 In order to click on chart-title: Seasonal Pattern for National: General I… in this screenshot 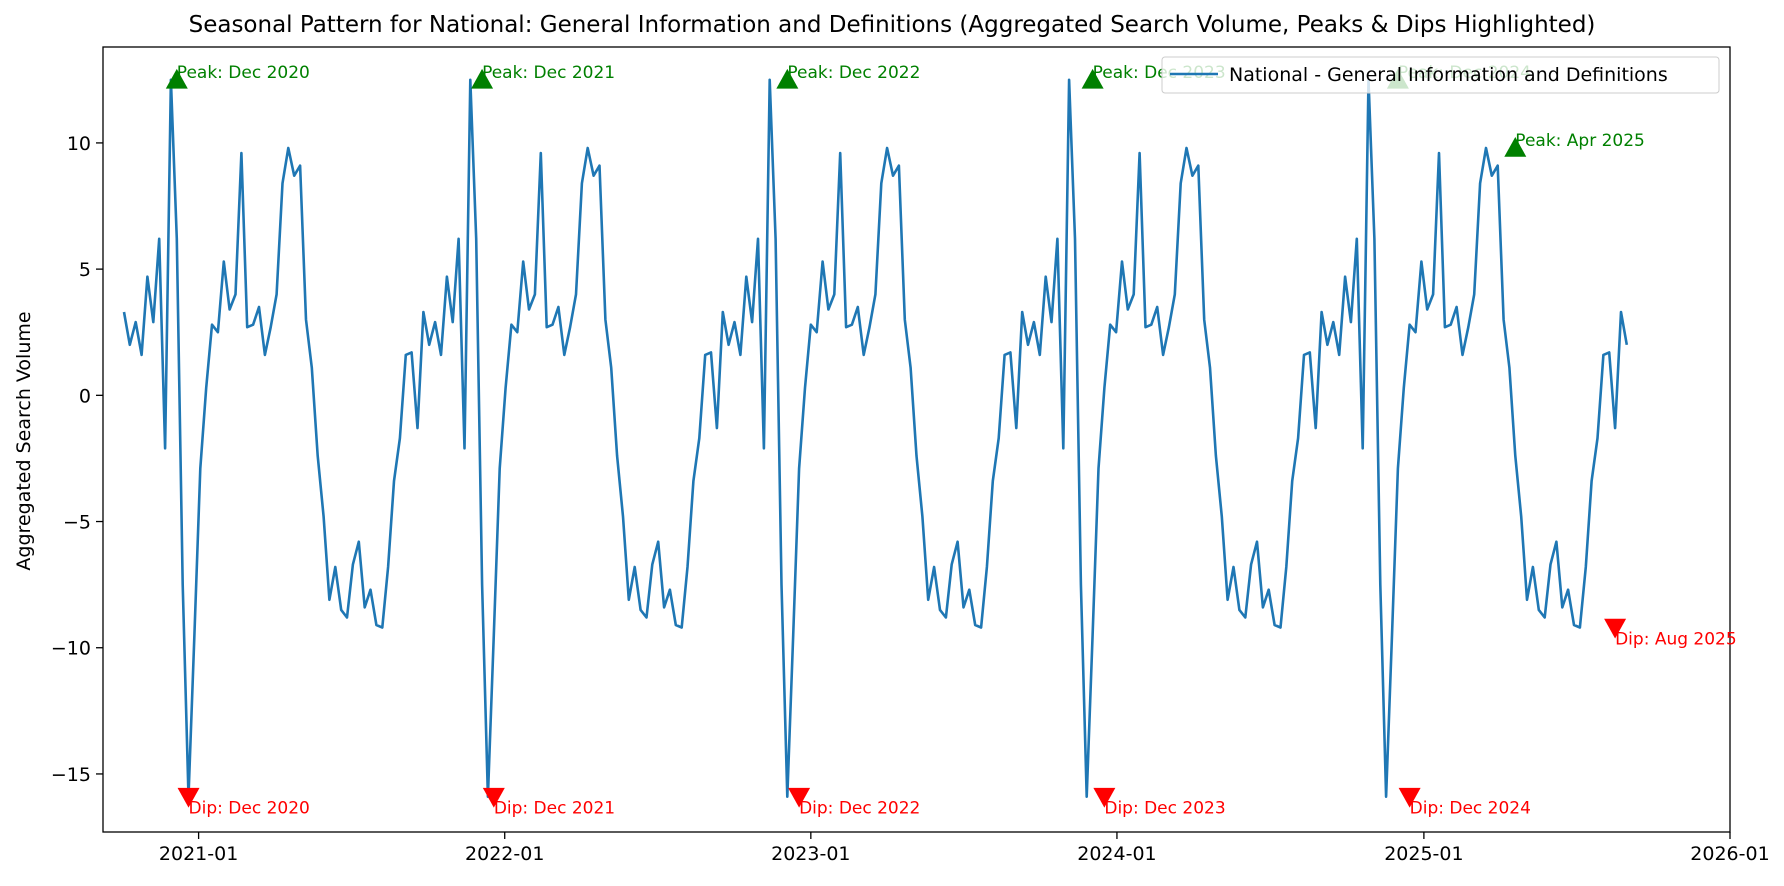, I will do `click(892, 25)`.